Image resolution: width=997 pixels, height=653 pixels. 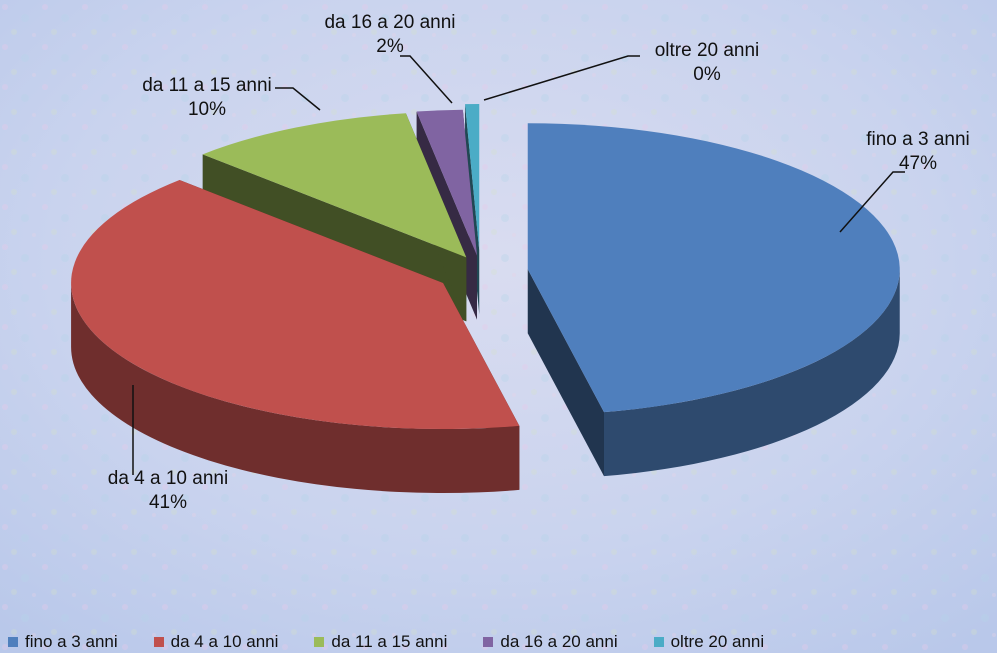 I want to click on data-label-oltre-20-anni: oltre 20 anni 0%, so click(x=707, y=63).